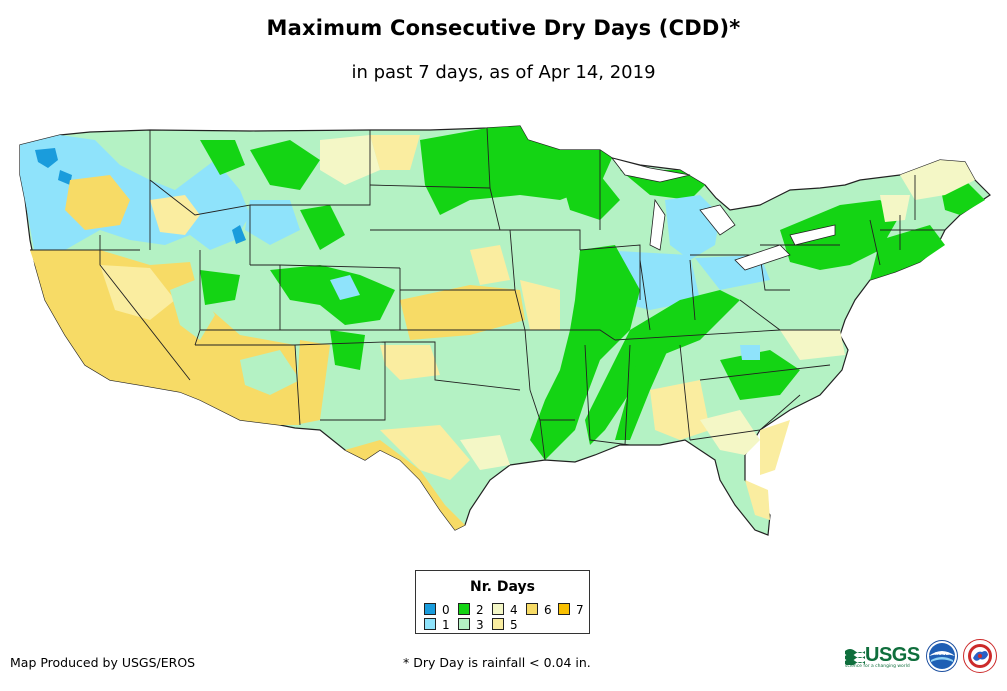 The height and width of the screenshot is (691, 1007). What do you see at coordinates (502, 587) in the screenshot?
I see `legend-title: Nr. Days` at bounding box center [502, 587].